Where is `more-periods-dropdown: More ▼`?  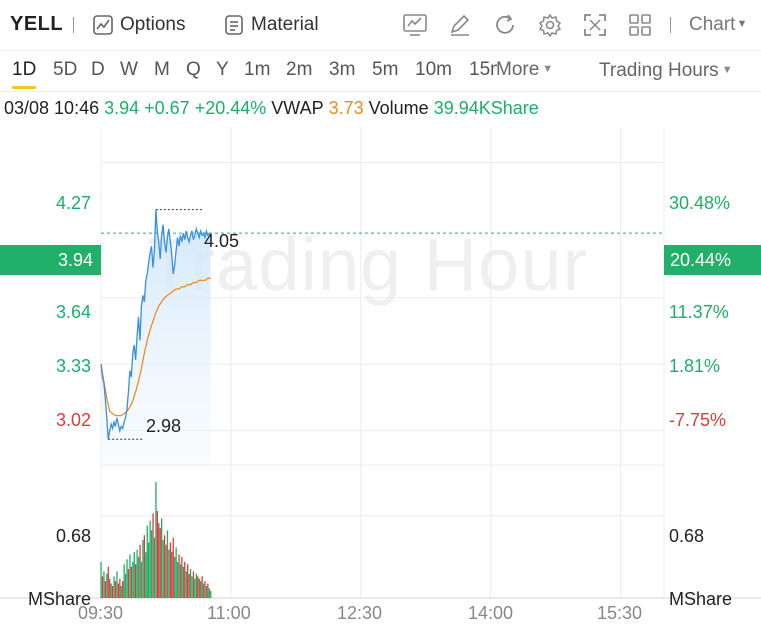 more-periods-dropdown: More ▼ is located at coordinates (524, 70).